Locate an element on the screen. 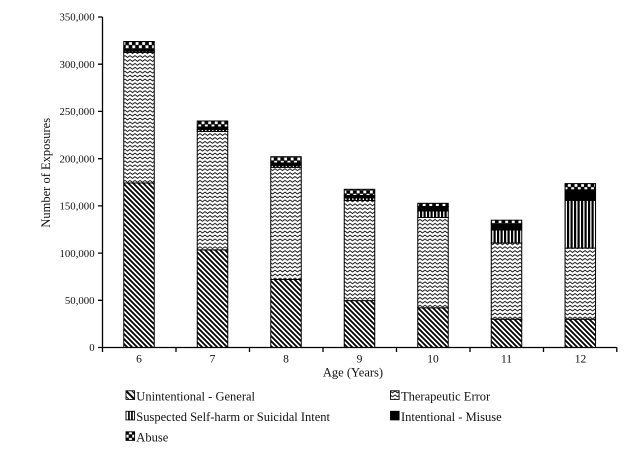 The width and height of the screenshot is (634, 460). svg-text: 8 is located at coordinates (286, 360).